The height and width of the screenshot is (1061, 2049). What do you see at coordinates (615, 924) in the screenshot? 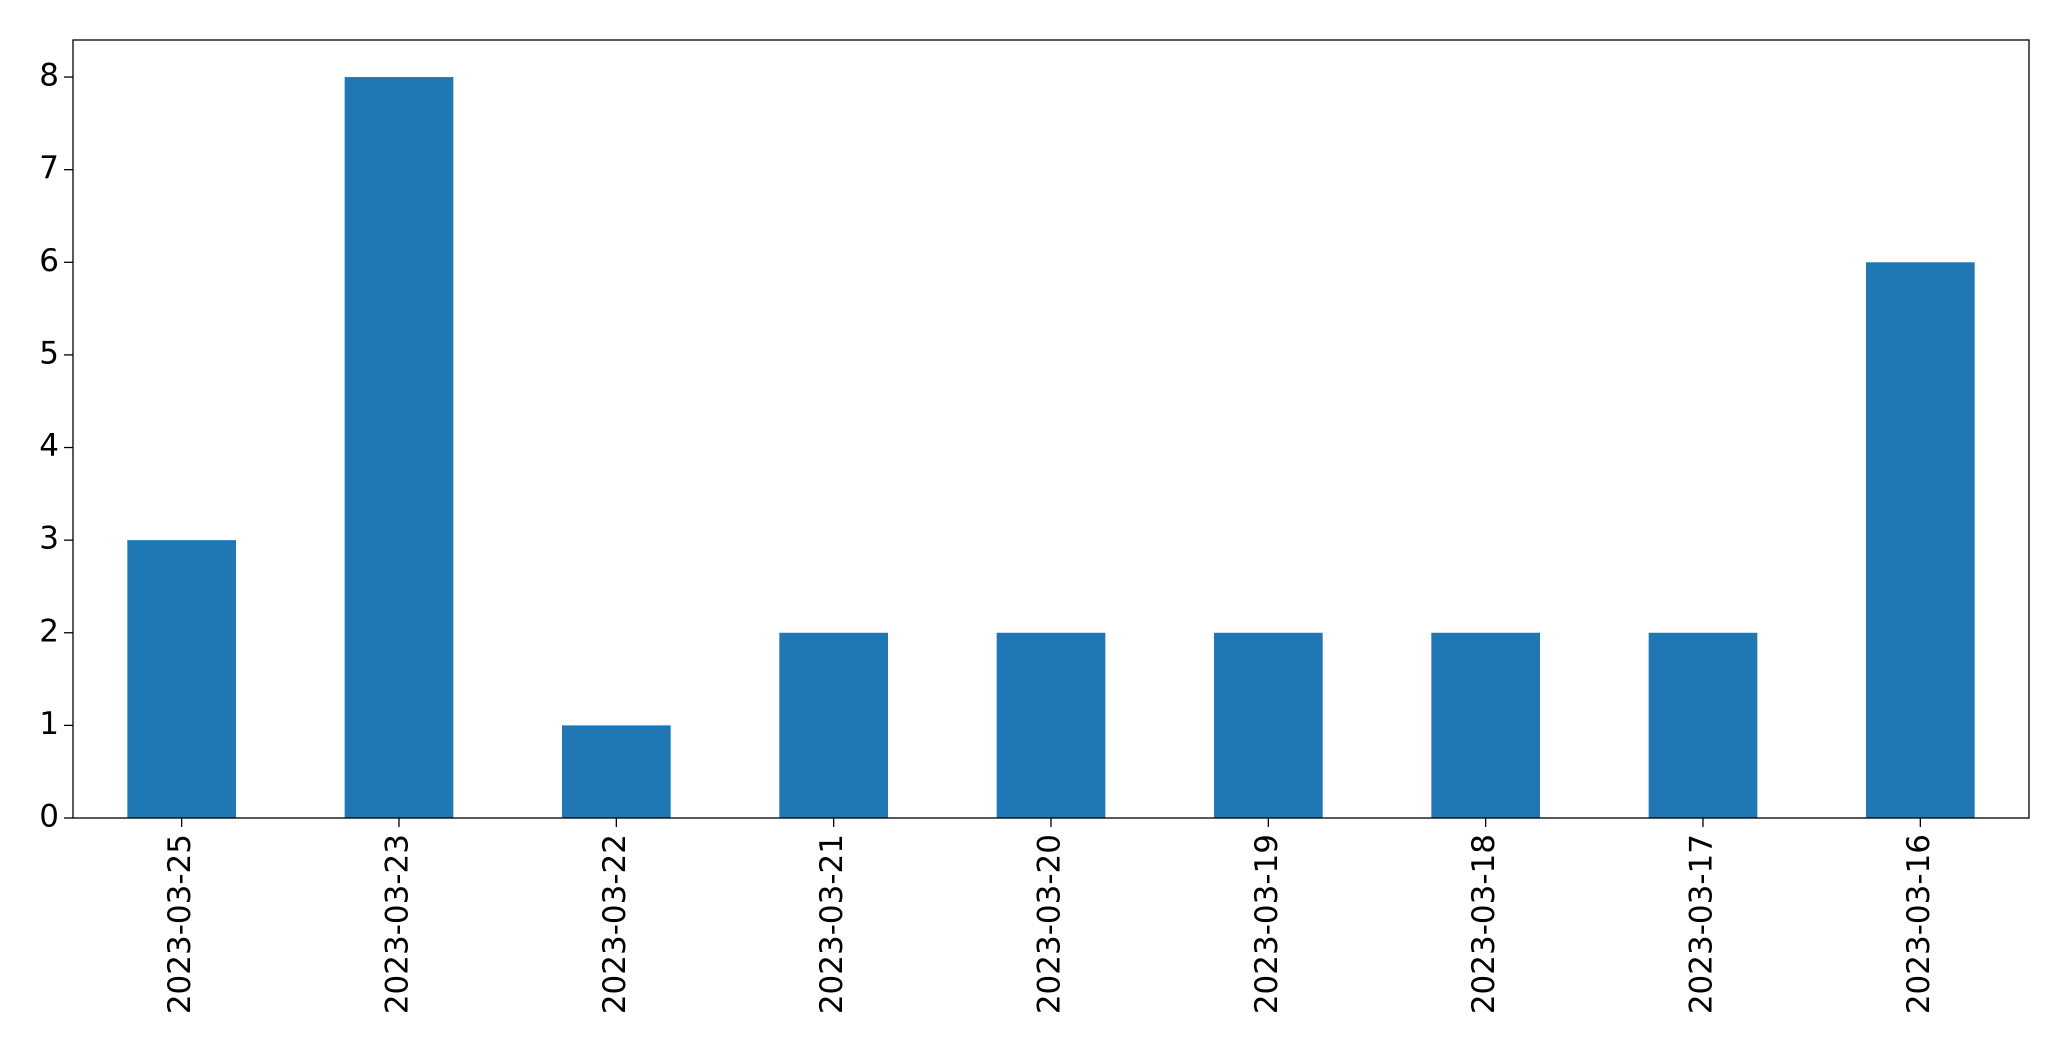
I see `x-tick-label: 2023-03-22` at bounding box center [615, 924].